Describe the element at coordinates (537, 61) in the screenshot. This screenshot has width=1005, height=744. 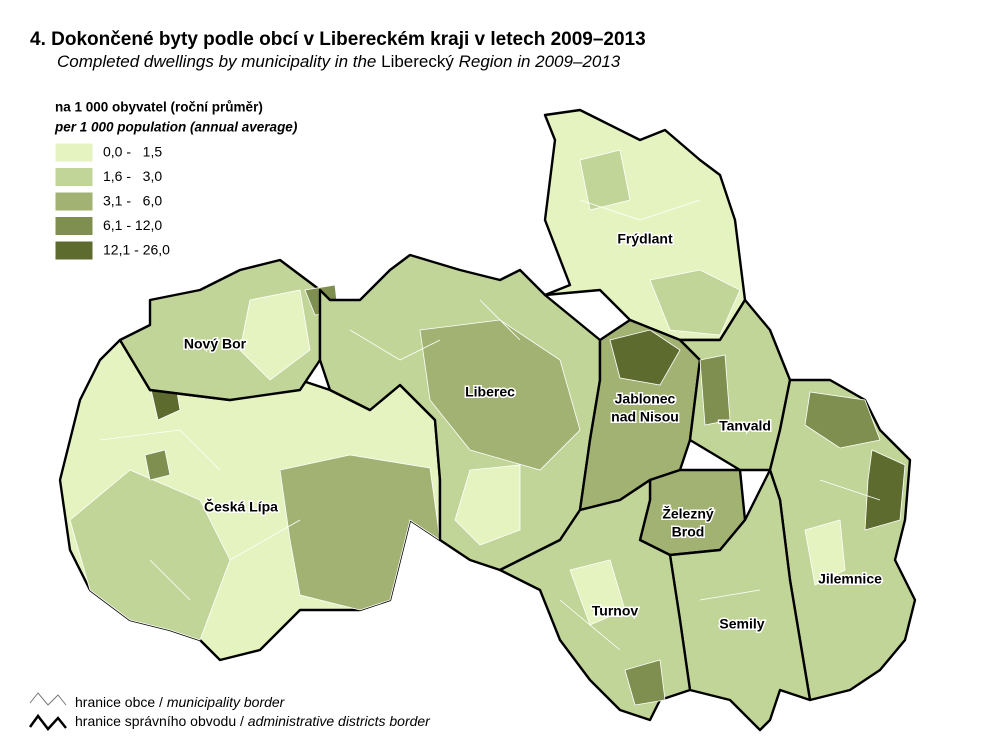
I see `subtitle-part: Region in 2009–2013` at that location.